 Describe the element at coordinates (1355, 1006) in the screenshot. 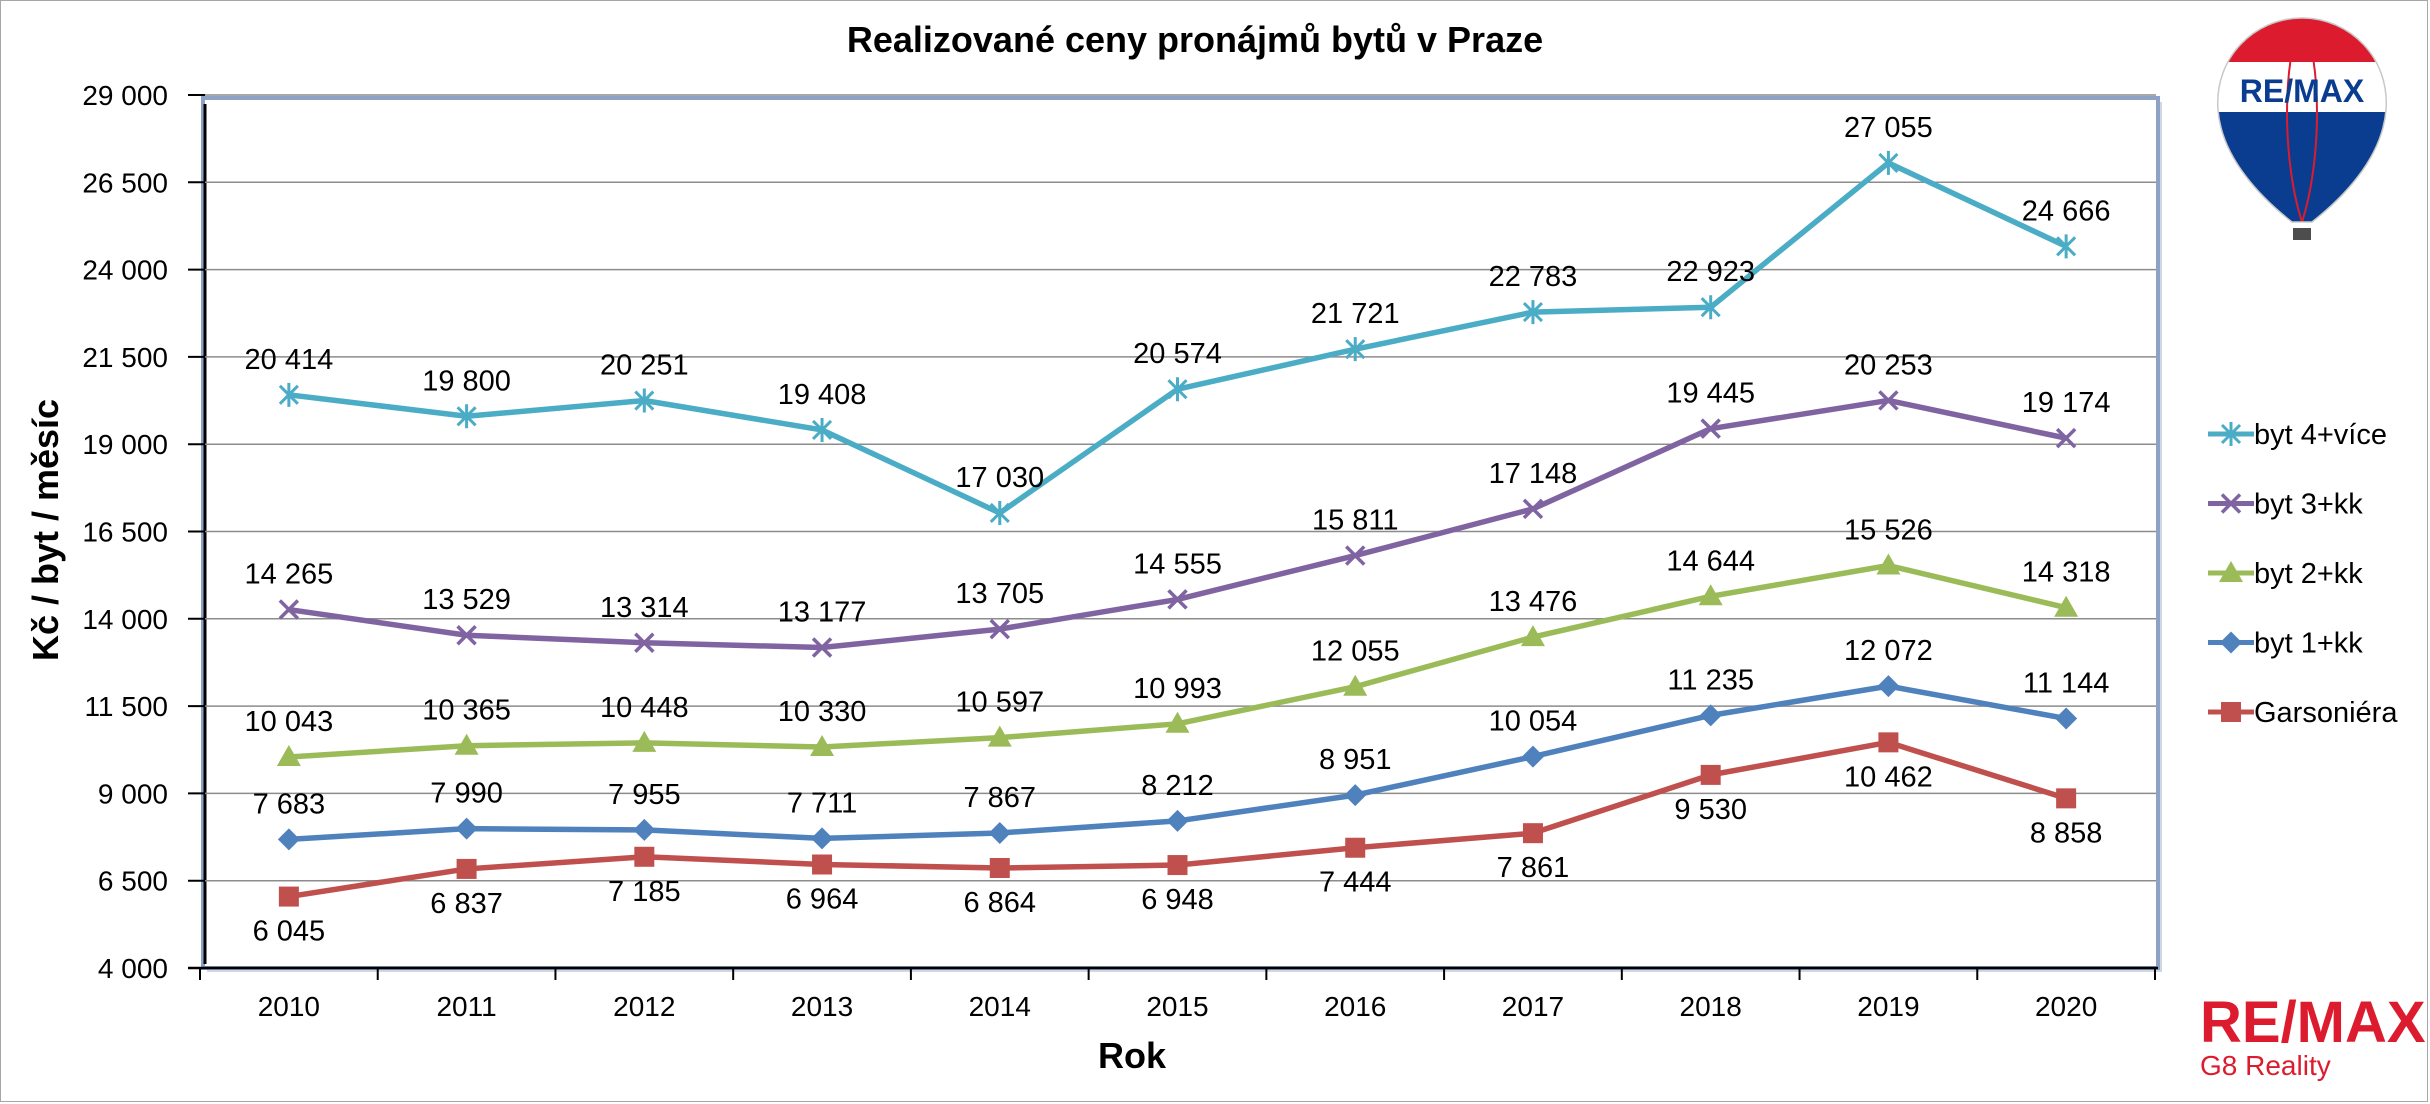

I see `x-tick-label: 2016` at that location.